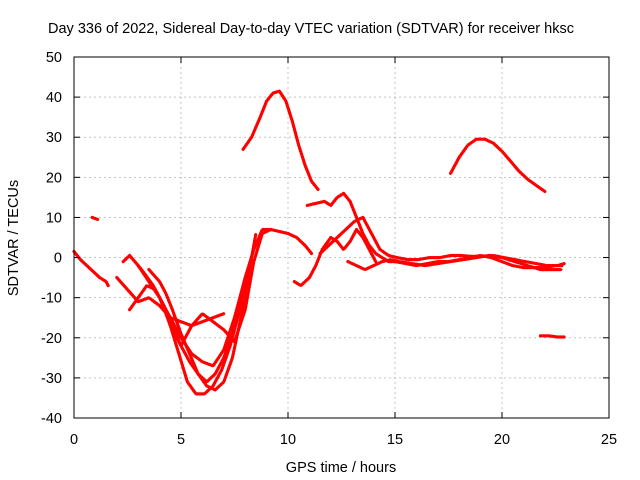  Describe the element at coordinates (58, 259) in the screenshot. I see `y-tick-label: 0` at that location.